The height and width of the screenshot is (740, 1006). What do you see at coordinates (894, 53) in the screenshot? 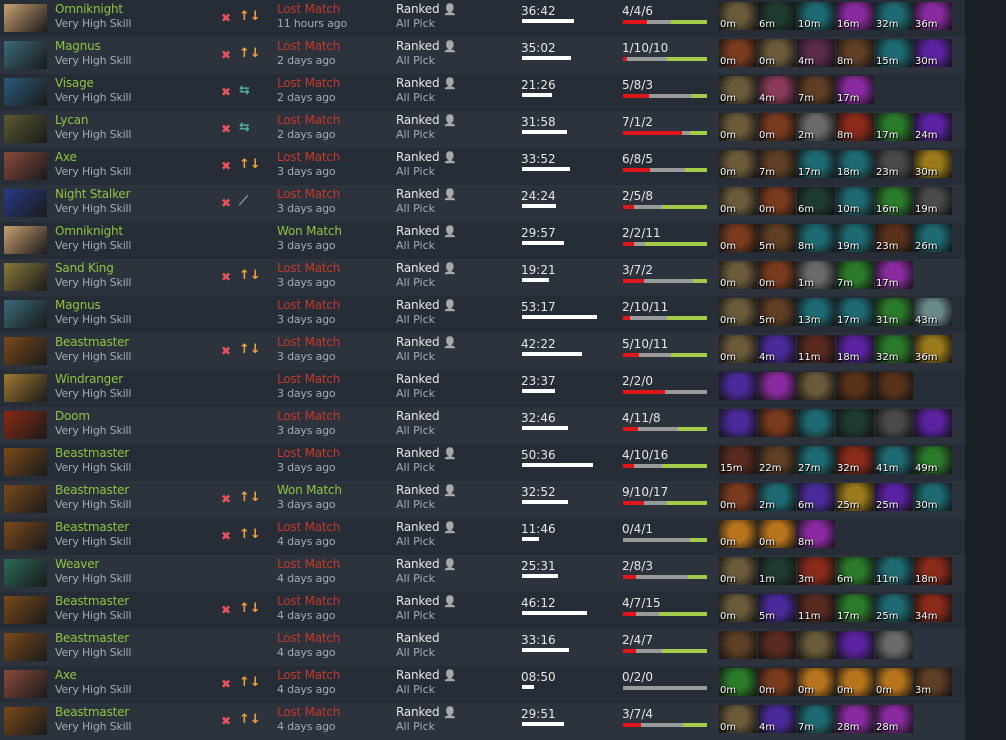
I see `teal-icon: 15m` at bounding box center [894, 53].